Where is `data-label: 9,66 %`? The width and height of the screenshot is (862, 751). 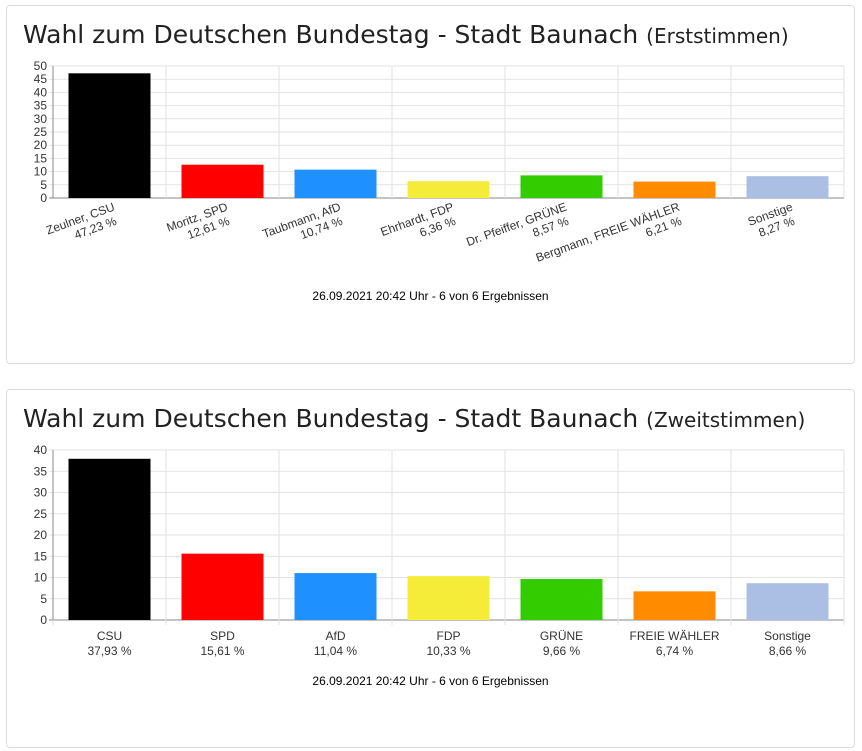
data-label: 9,66 % is located at coordinates (562, 651).